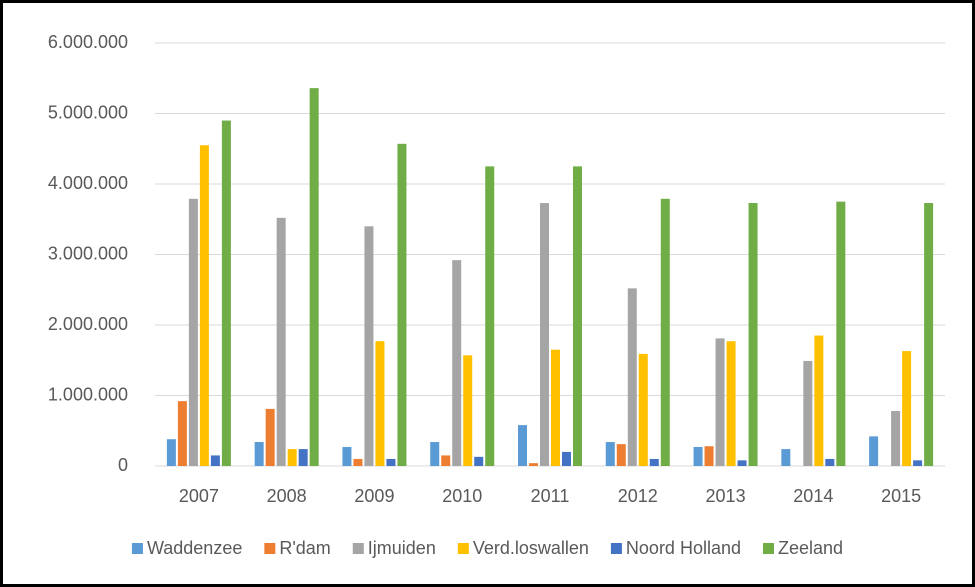 The image size is (975, 587). What do you see at coordinates (88, 324) in the screenshot?
I see `y-tick-label: 2.000.000` at bounding box center [88, 324].